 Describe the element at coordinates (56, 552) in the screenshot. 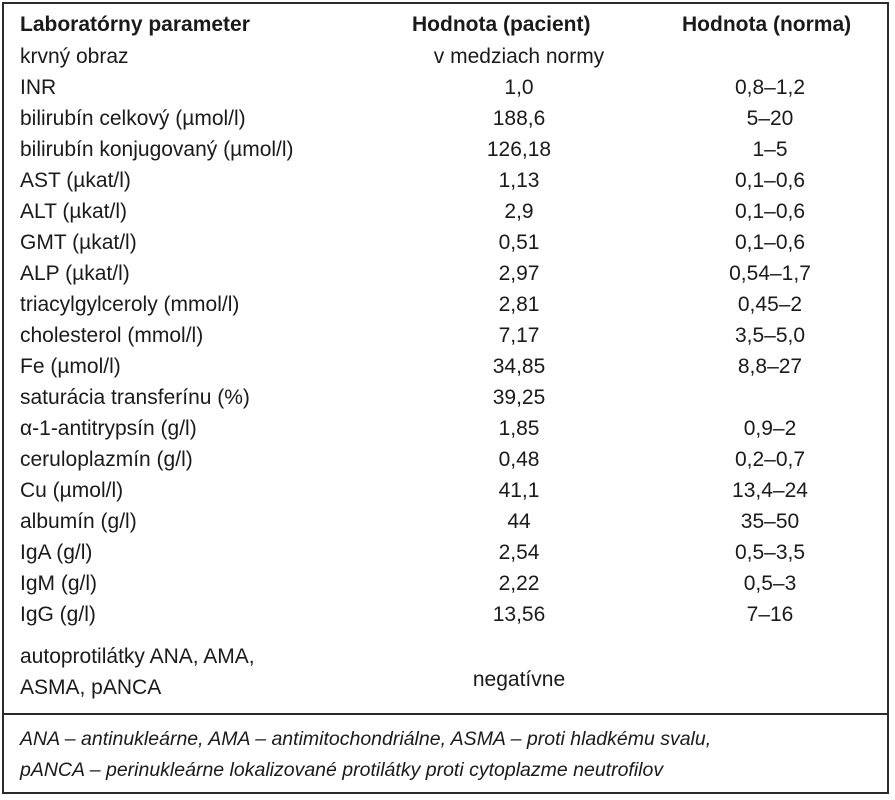

I see `cell-parameter: IgA (g/l)` at that location.